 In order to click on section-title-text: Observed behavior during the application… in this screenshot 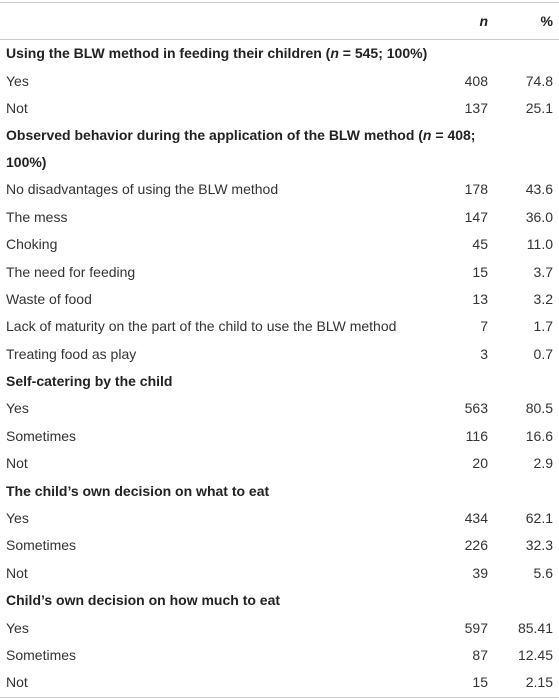, I will do `click(241, 149)`.